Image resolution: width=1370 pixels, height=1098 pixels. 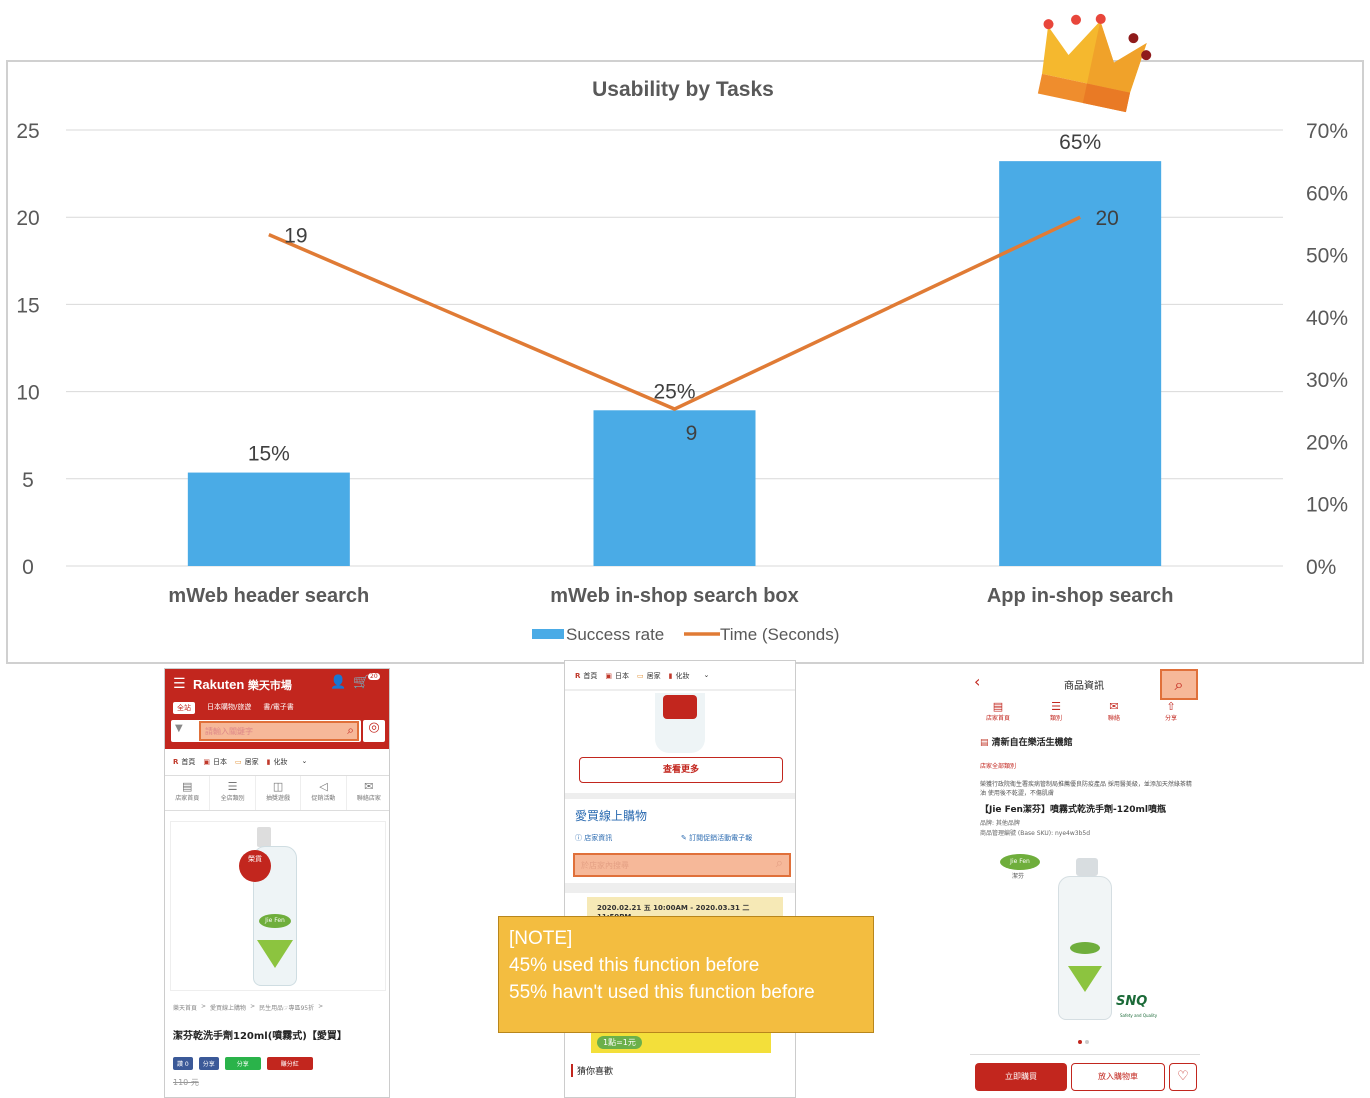 What do you see at coordinates (361, 682) in the screenshot?
I see `cart-icon: 🛒` at bounding box center [361, 682].